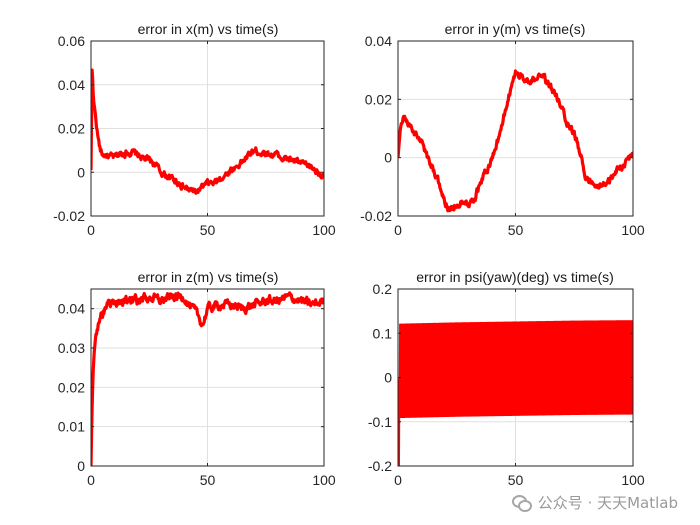 This screenshot has height=525, width=700. Describe the element at coordinates (71, 348) in the screenshot. I see `y-tick-label: 0.03` at that location.